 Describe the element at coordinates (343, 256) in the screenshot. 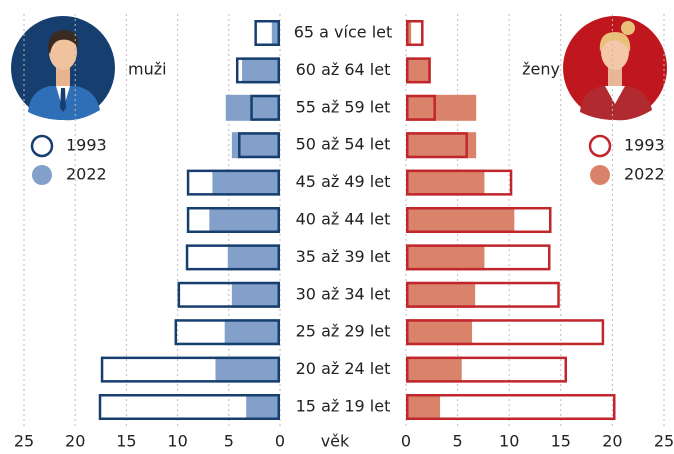

I see `category-label: 35 až 39 let` at that location.